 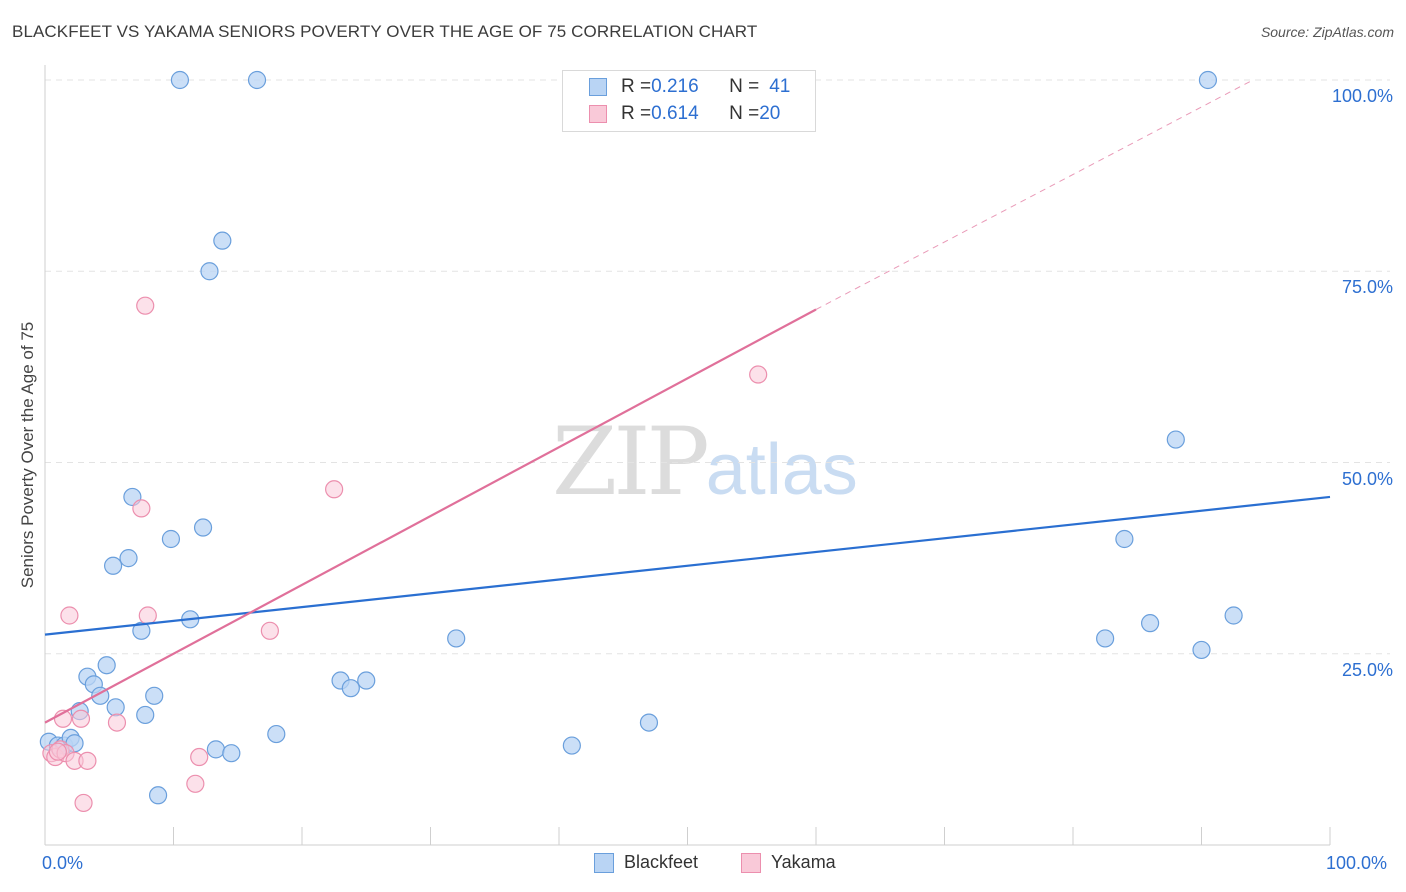 What do you see at coordinates (781, 470) in the screenshot?
I see `watermark-atlas: atlas` at bounding box center [781, 470].